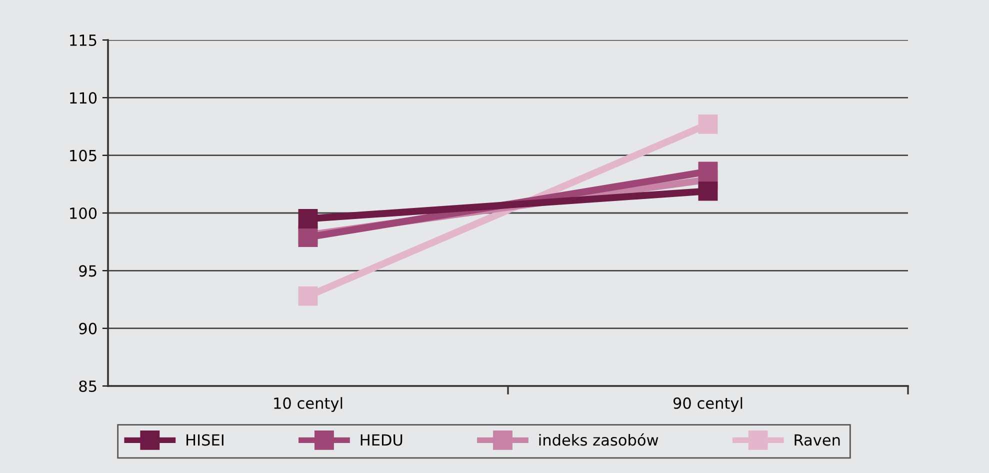  I want to click on y-tick-label: 105, so click(83, 156).